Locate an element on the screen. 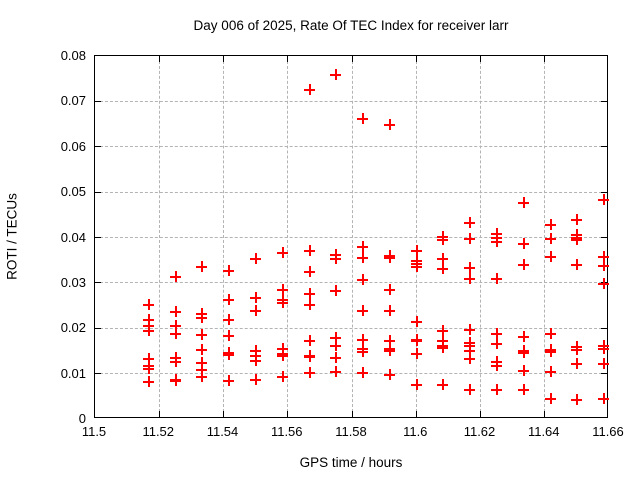  x-tick-label: 11.62 is located at coordinates (479, 431).